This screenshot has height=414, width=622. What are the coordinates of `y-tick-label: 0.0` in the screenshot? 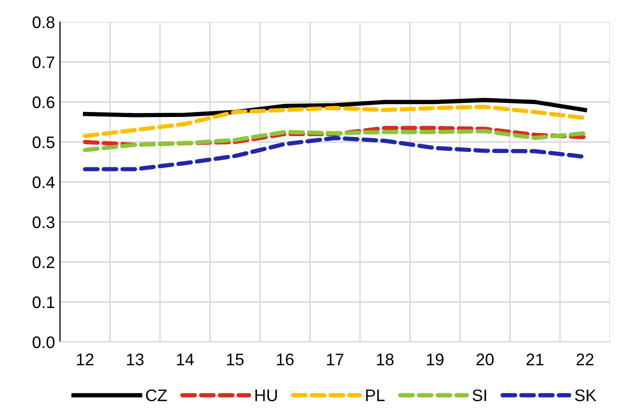 It's located at (43, 342).